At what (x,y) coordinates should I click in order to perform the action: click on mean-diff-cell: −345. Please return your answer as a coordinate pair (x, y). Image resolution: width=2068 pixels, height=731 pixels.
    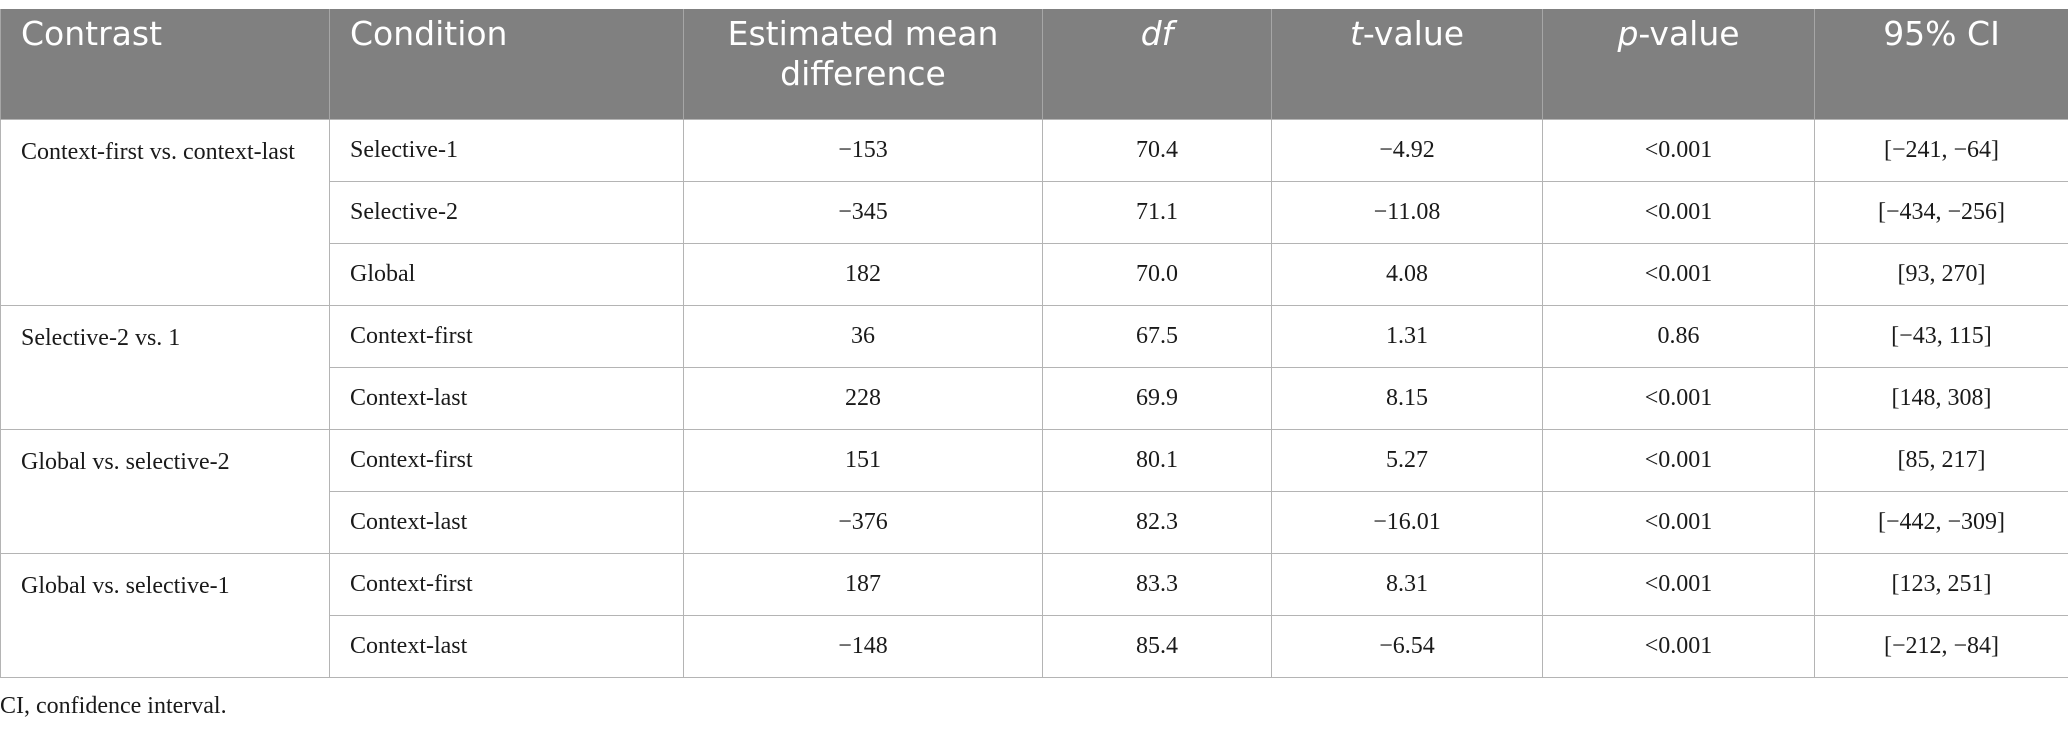
    Looking at the image, I should click on (863, 212).